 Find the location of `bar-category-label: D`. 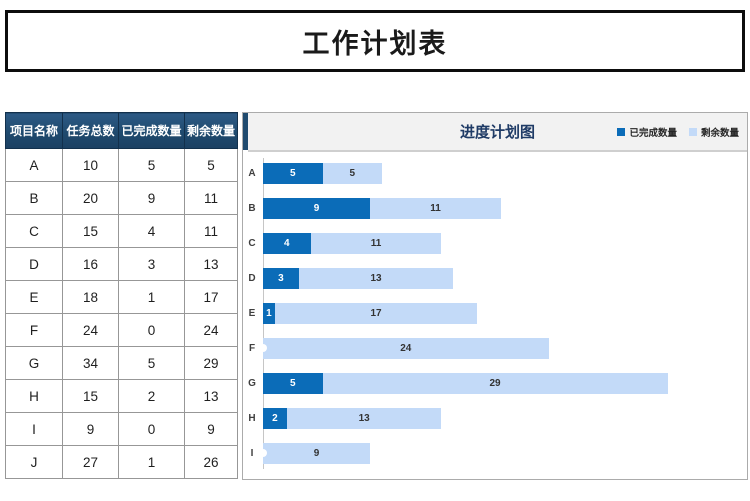

bar-category-label: D is located at coordinates (252, 278).